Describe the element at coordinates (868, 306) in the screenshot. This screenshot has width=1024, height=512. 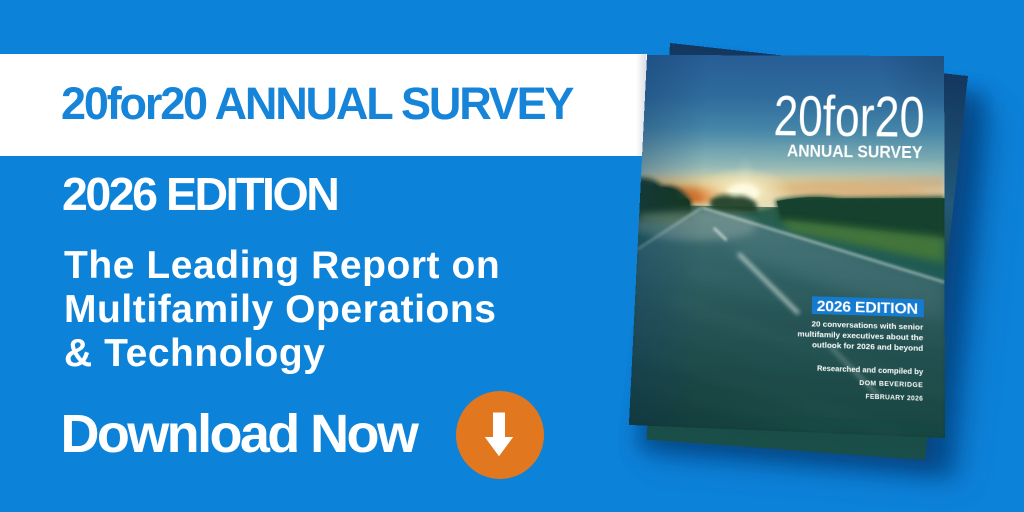
I see `svg-text: 2026 EDITION` at that location.